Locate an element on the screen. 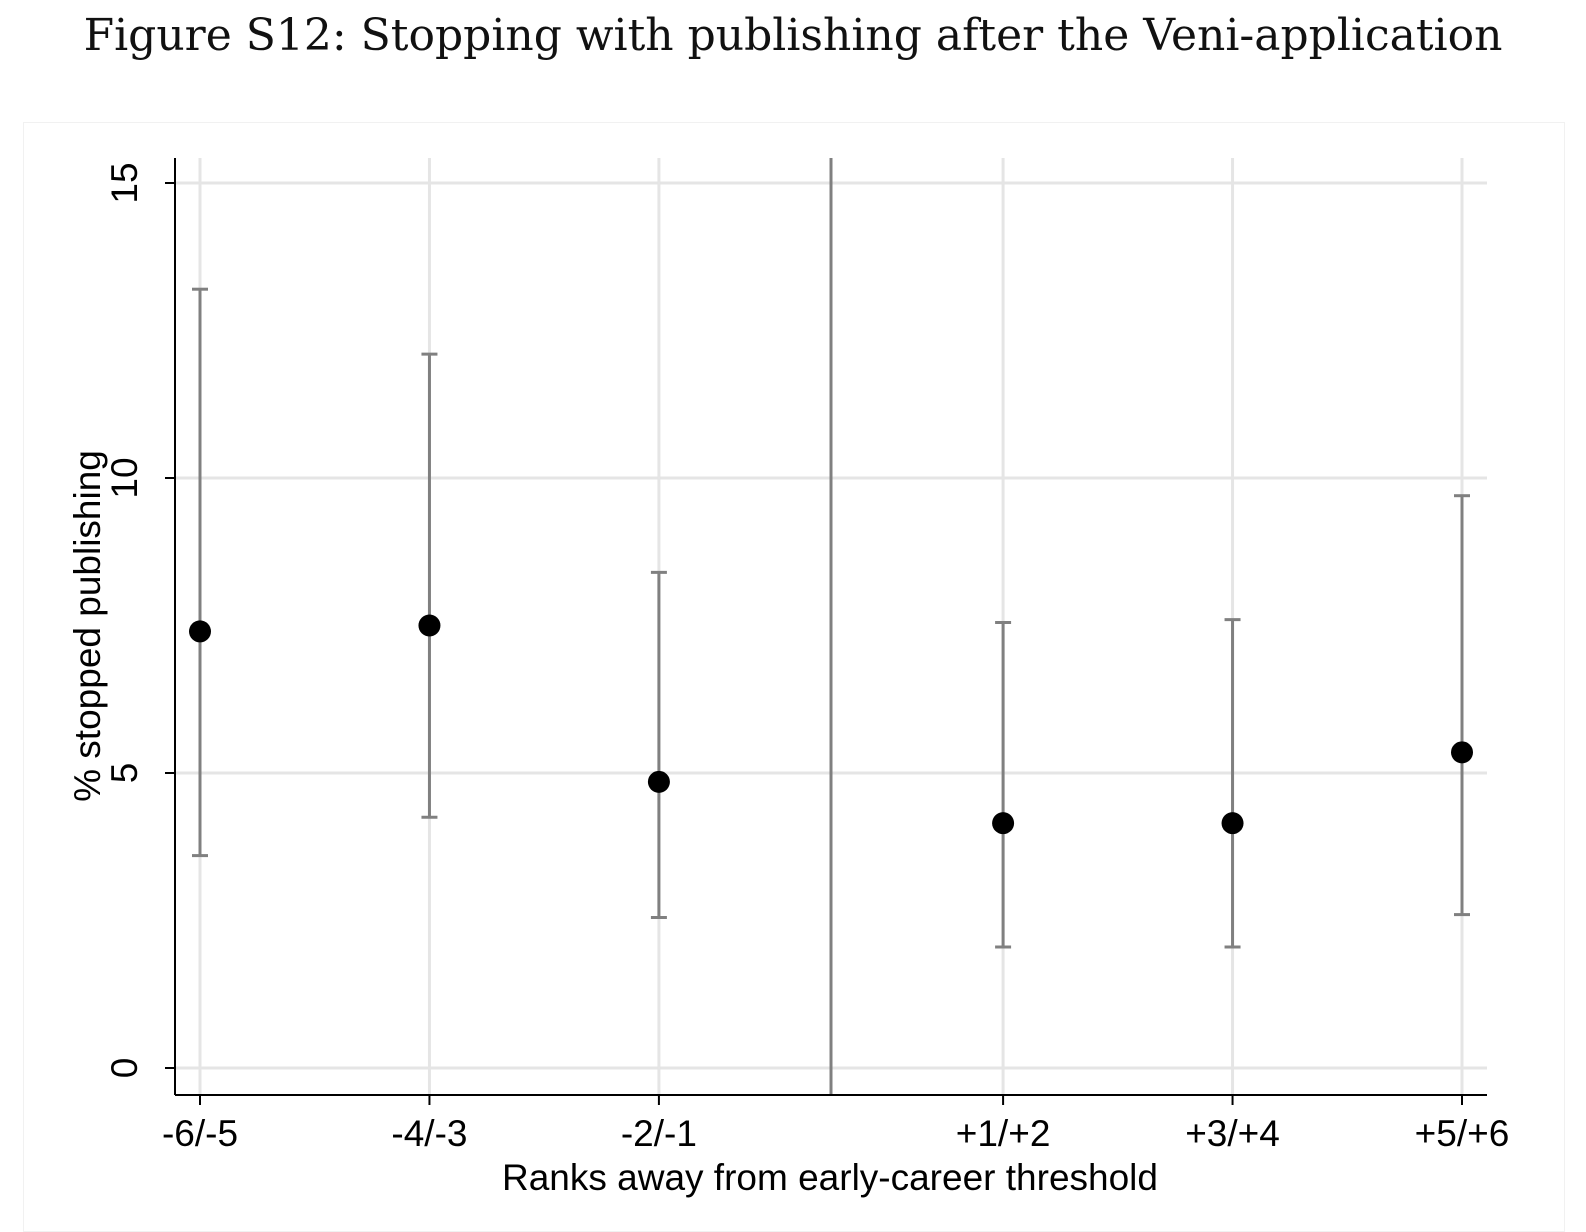  x-tick-label: +5/+6 is located at coordinates (1462, 1133).